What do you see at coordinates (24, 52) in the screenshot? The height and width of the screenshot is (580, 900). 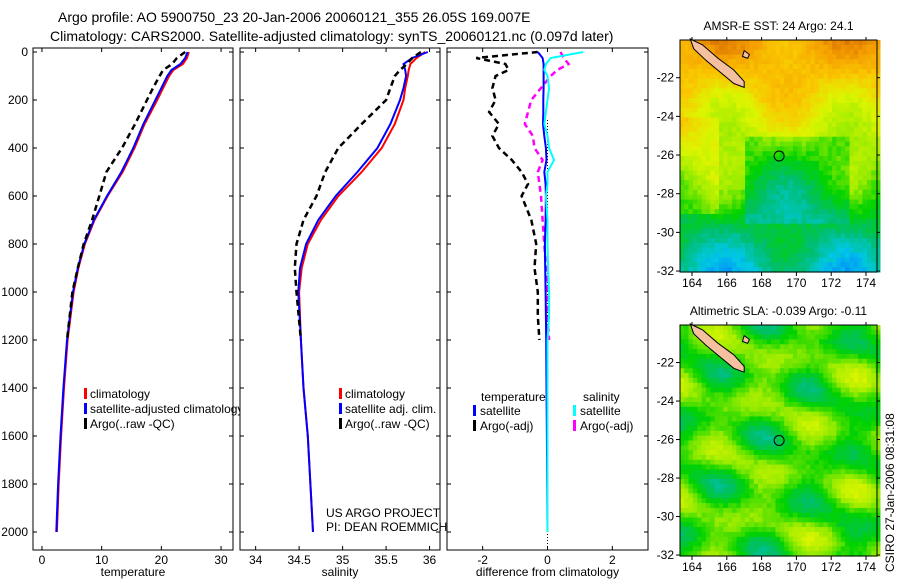 I see `y-tick-label: 0` at bounding box center [24, 52].